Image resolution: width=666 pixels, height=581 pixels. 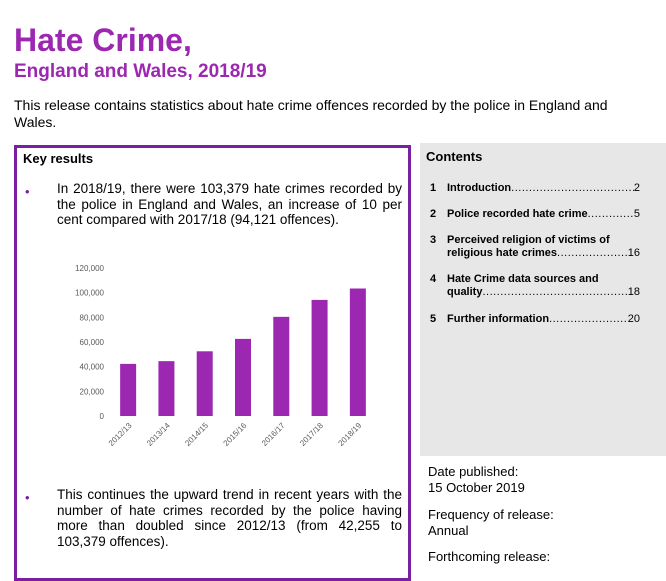 What do you see at coordinates (433, 279) in the screenshot?
I see `toc-number: 4` at bounding box center [433, 279].